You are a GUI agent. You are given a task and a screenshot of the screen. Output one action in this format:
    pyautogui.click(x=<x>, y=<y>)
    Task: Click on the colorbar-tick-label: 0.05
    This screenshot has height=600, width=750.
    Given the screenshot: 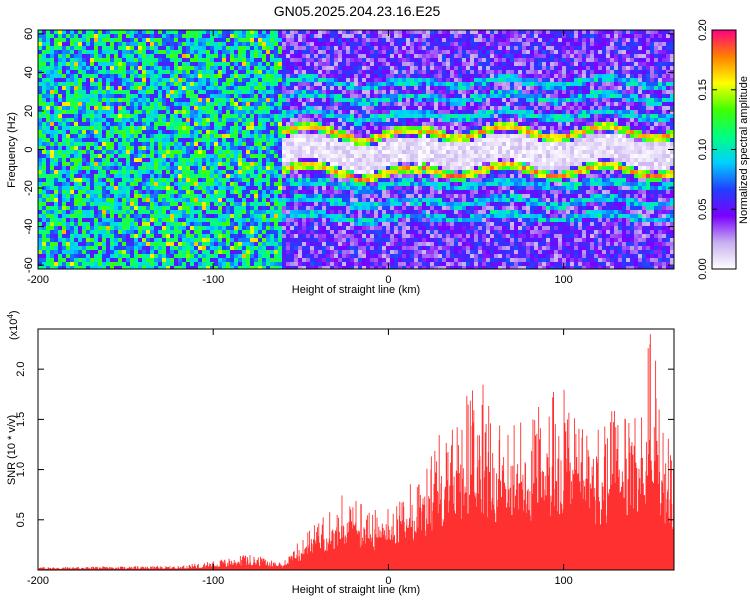 What is the action you would take?
    pyautogui.click(x=703, y=209)
    